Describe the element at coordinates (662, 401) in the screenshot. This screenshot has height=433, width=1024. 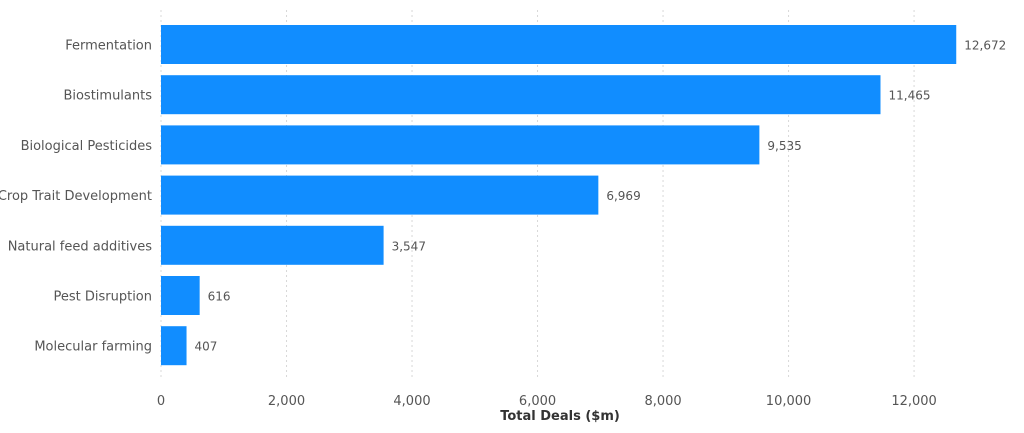
I see `x-tick-label: 8,000` at that location.